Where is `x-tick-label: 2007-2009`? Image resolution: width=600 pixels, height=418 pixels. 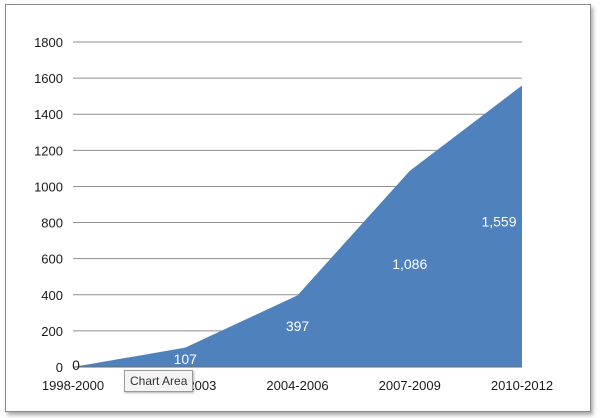
x-tick-label: 2007-2009 is located at coordinates (410, 385).